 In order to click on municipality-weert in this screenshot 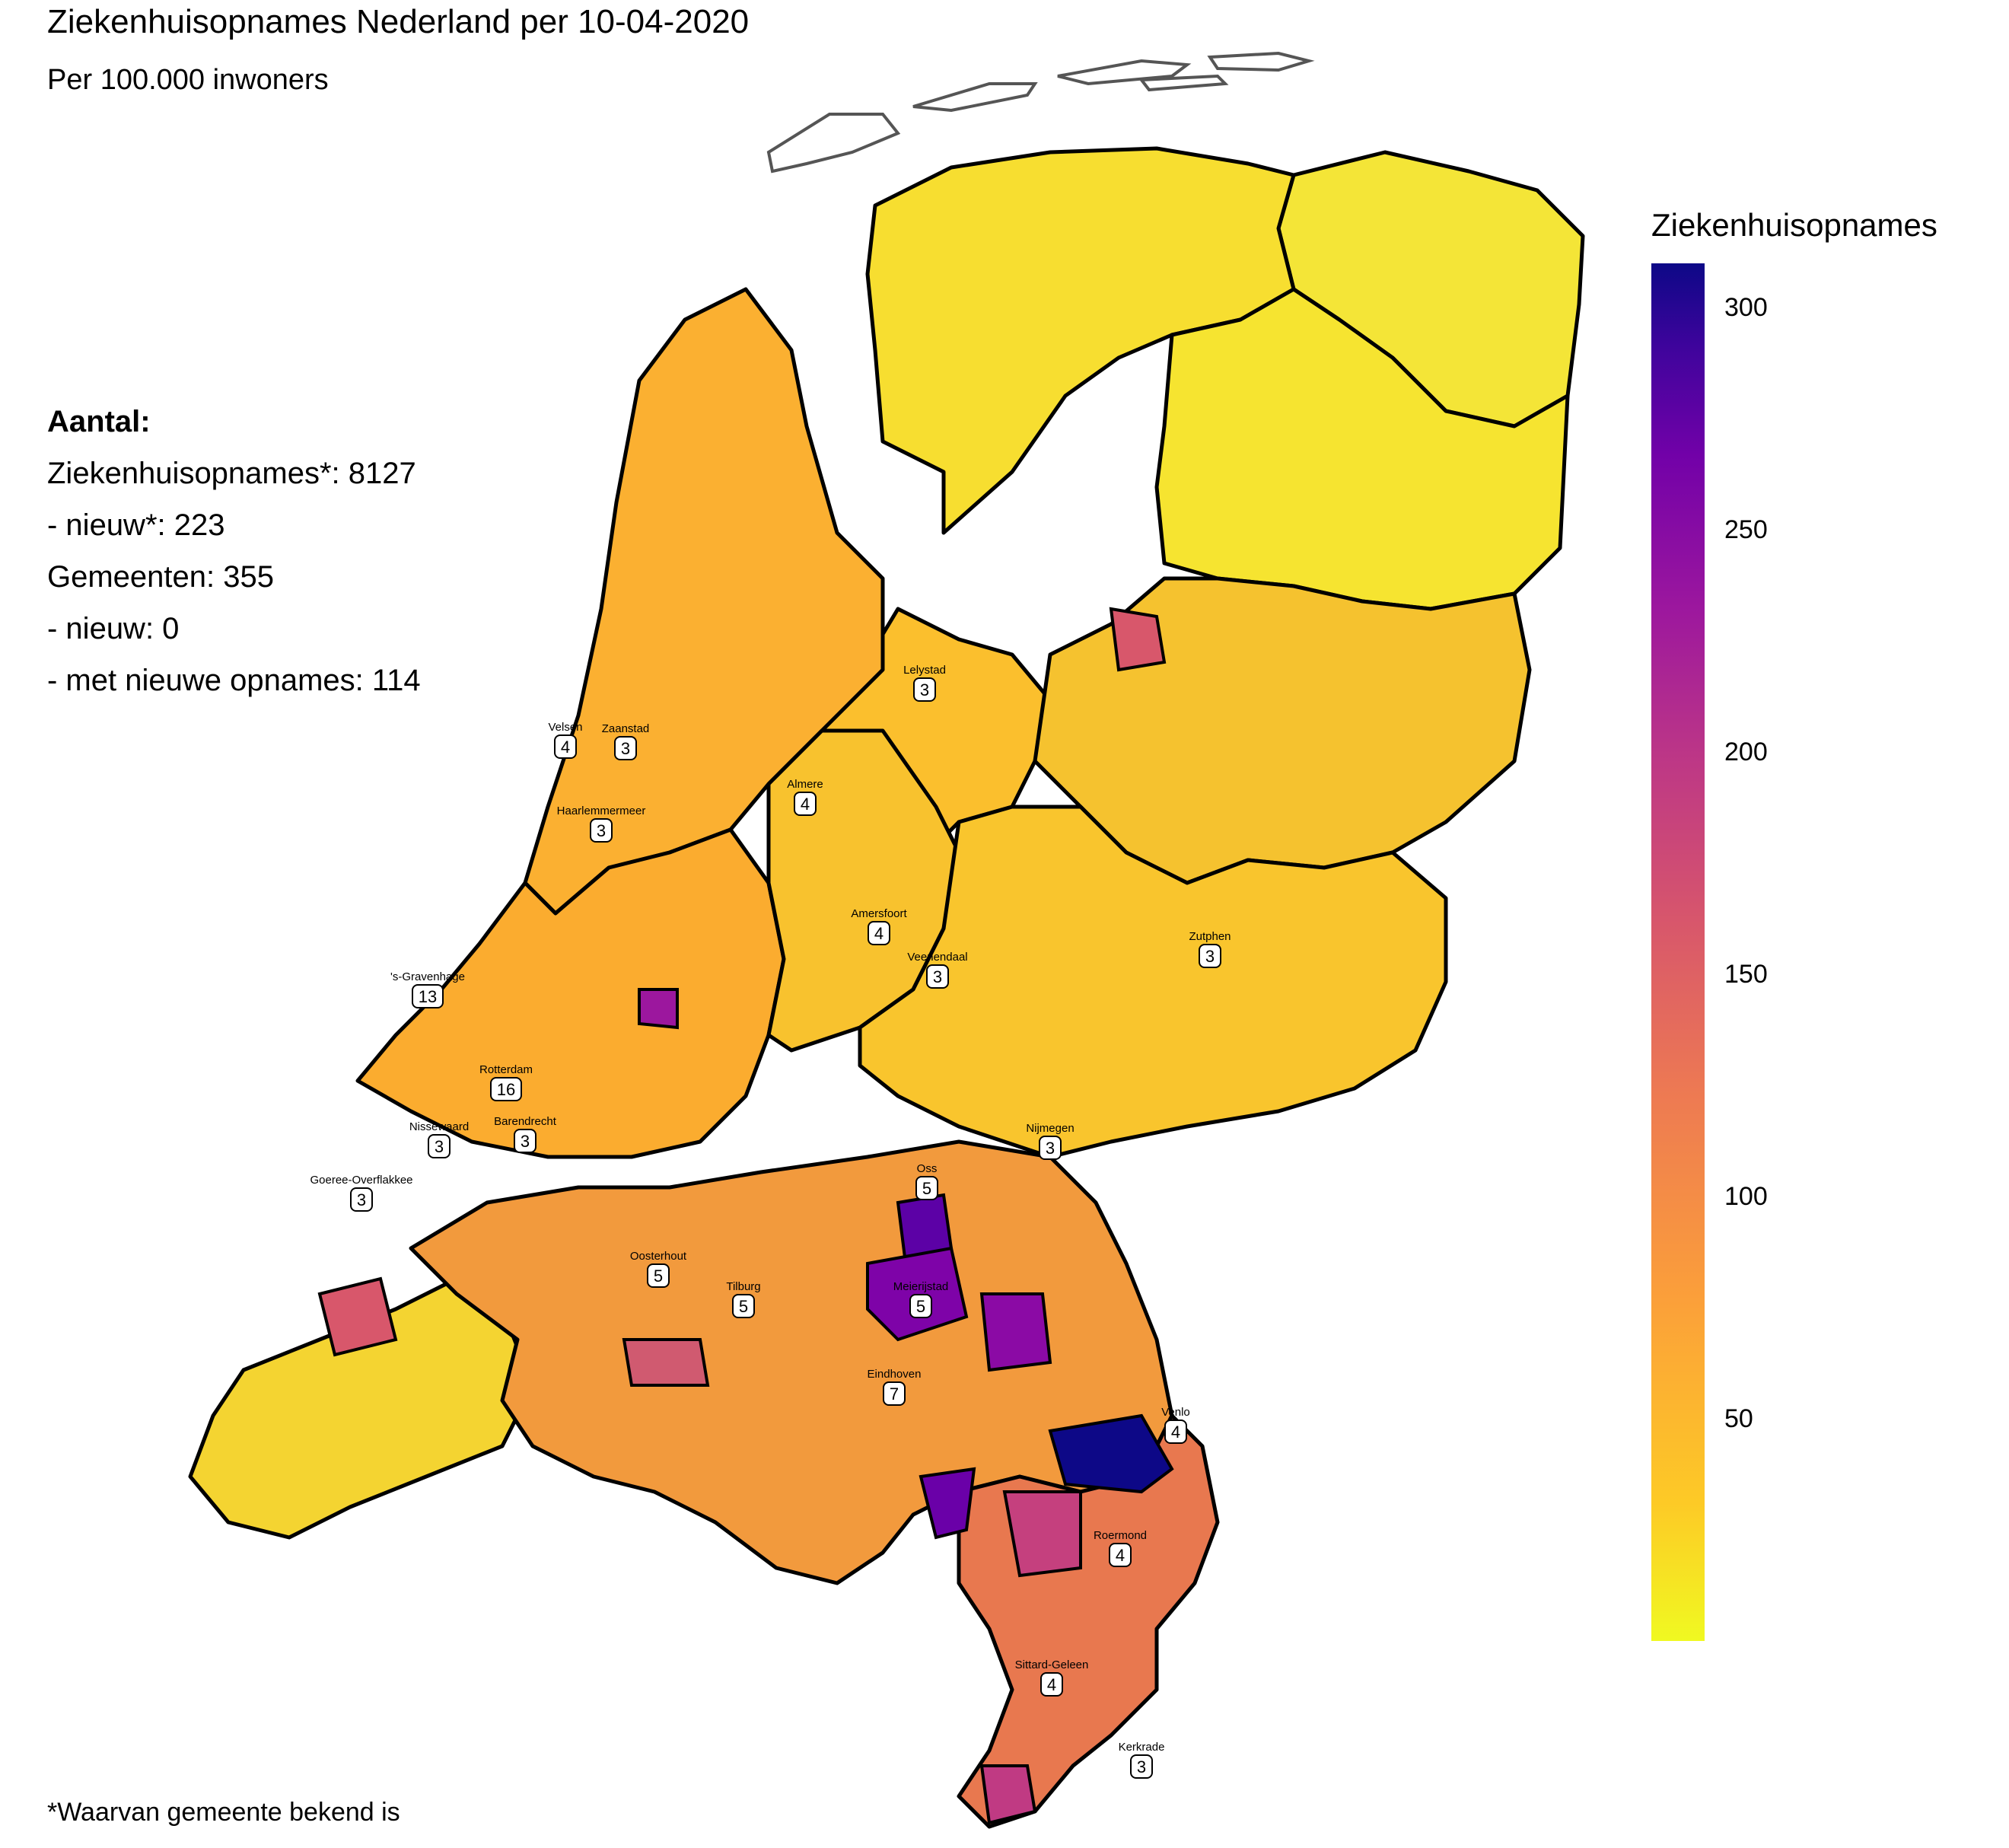, I will do `click(947, 1503)`.